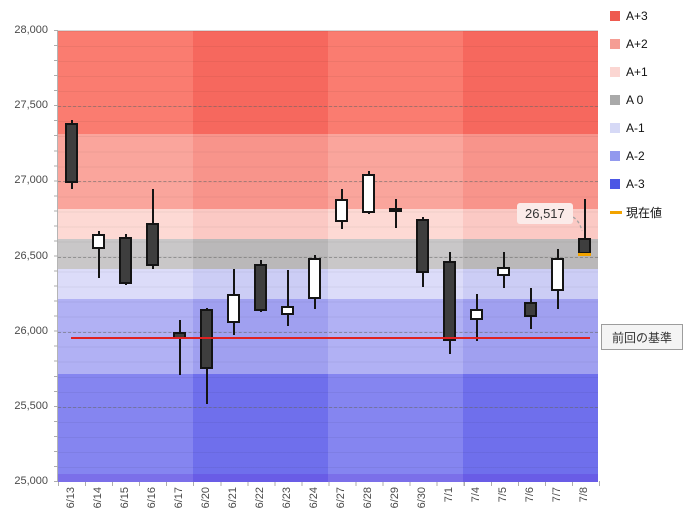 This screenshot has height=529, width=691. Describe the element at coordinates (503, 272) in the screenshot. I see `candle-7/5` at that location.